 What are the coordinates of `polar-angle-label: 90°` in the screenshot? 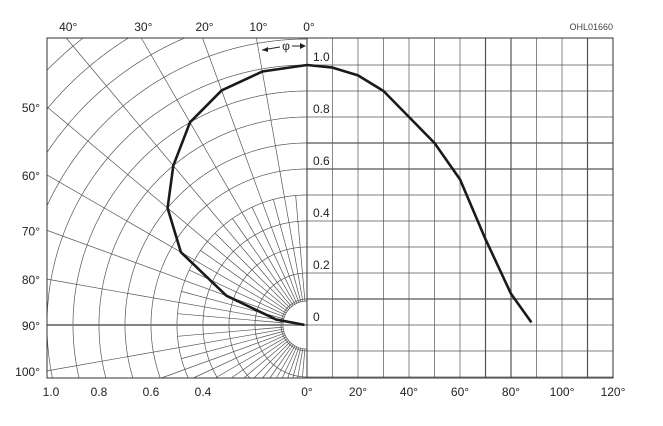 It's located at (31, 326).